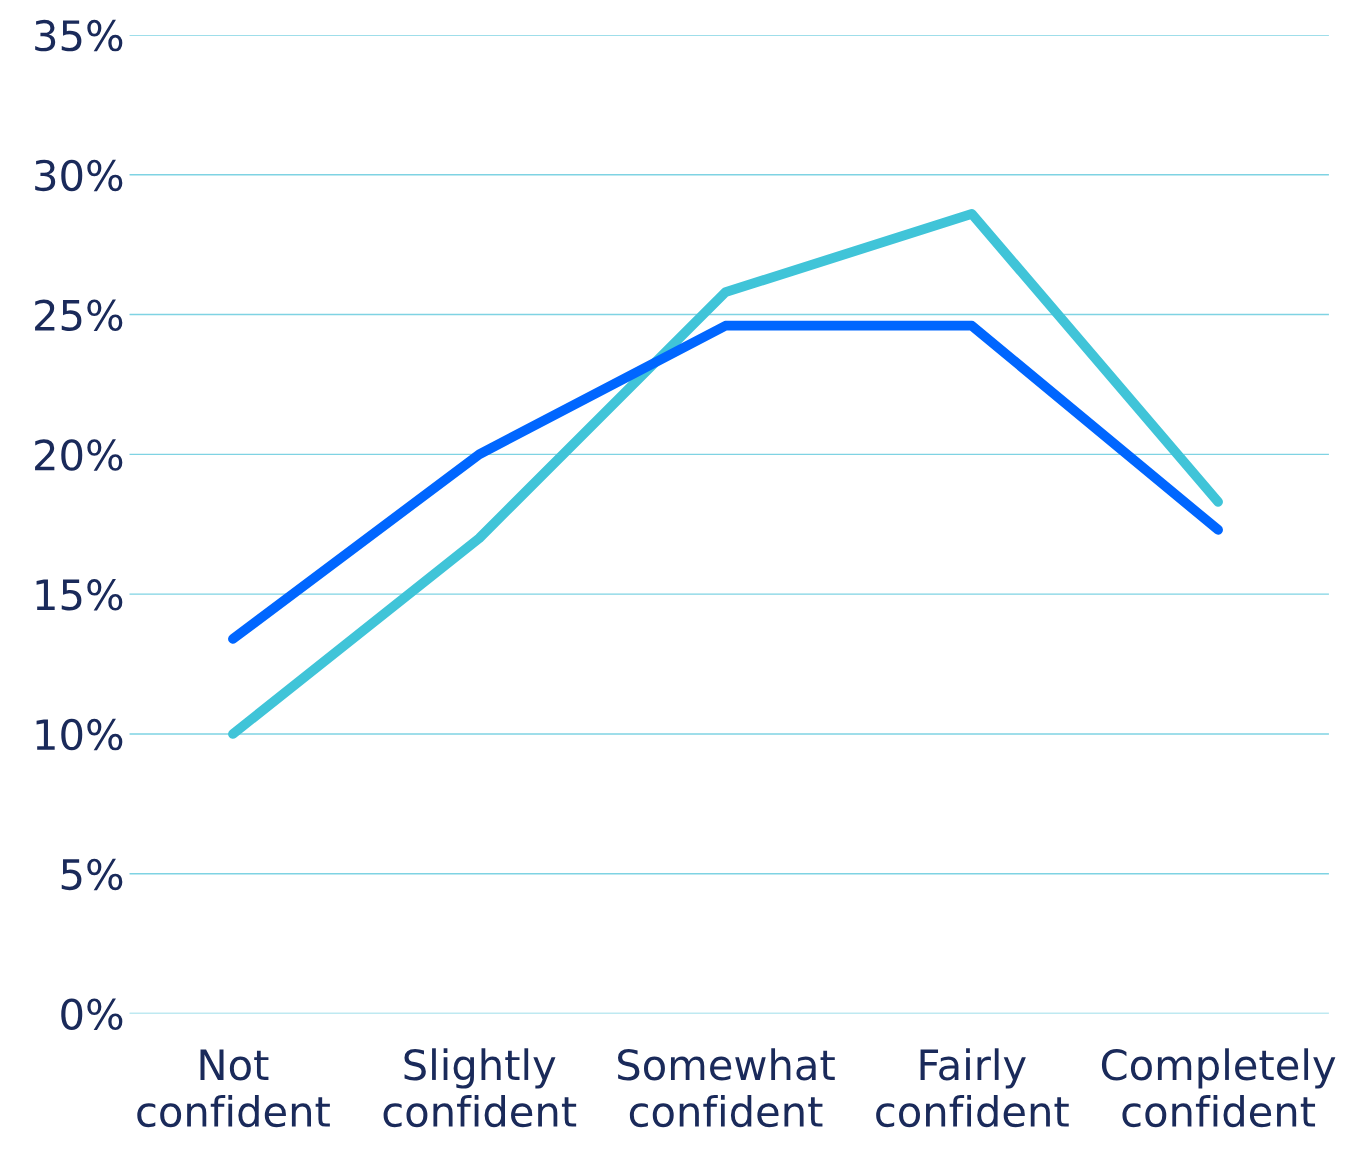  What do you see at coordinates (79, 734) in the screenshot?
I see `y-tick-label: 10%` at bounding box center [79, 734].